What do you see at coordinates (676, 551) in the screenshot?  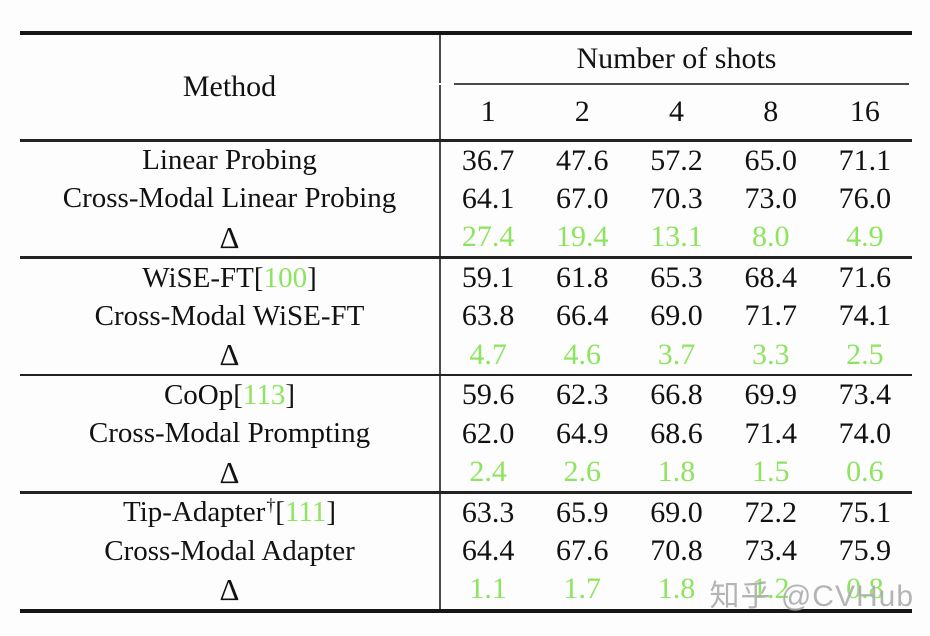 I see `score-value: 70.8` at bounding box center [676, 551].